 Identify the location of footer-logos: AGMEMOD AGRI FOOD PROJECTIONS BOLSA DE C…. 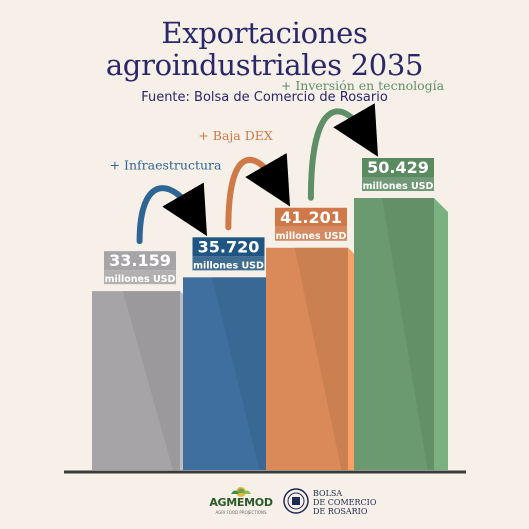
(264, 504).